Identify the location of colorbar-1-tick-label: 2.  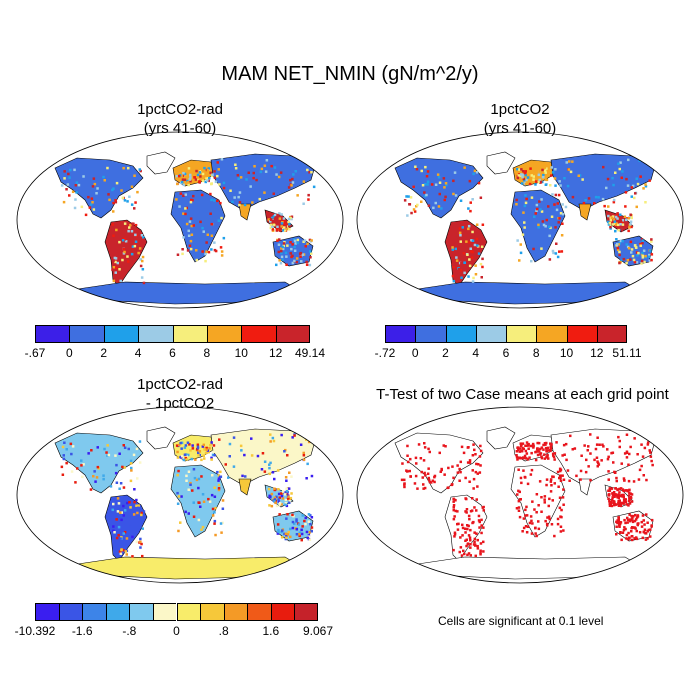
(104, 353).